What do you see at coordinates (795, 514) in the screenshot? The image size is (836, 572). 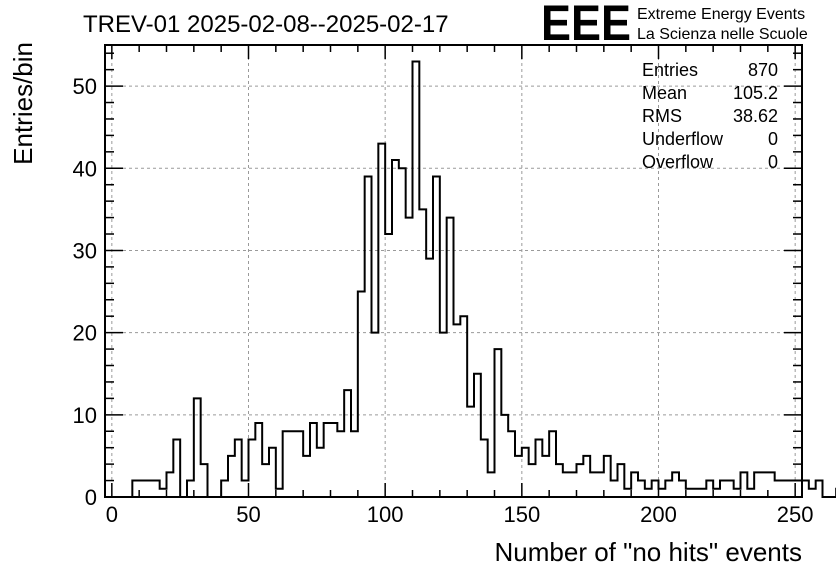 I see `x-tick-label: 250` at bounding box center [795, 514].